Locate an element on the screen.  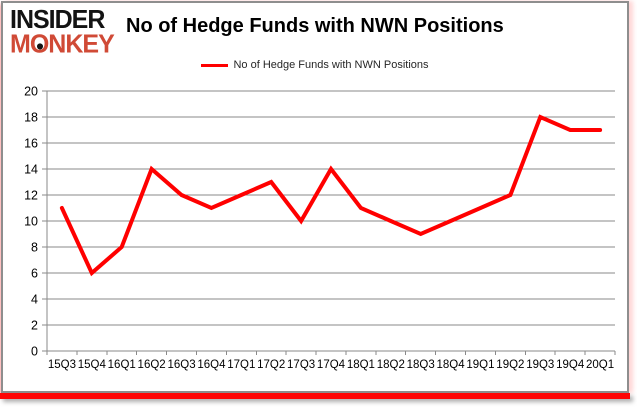
x-tick-label: 16Q4 is located at coordinates (211, 365).